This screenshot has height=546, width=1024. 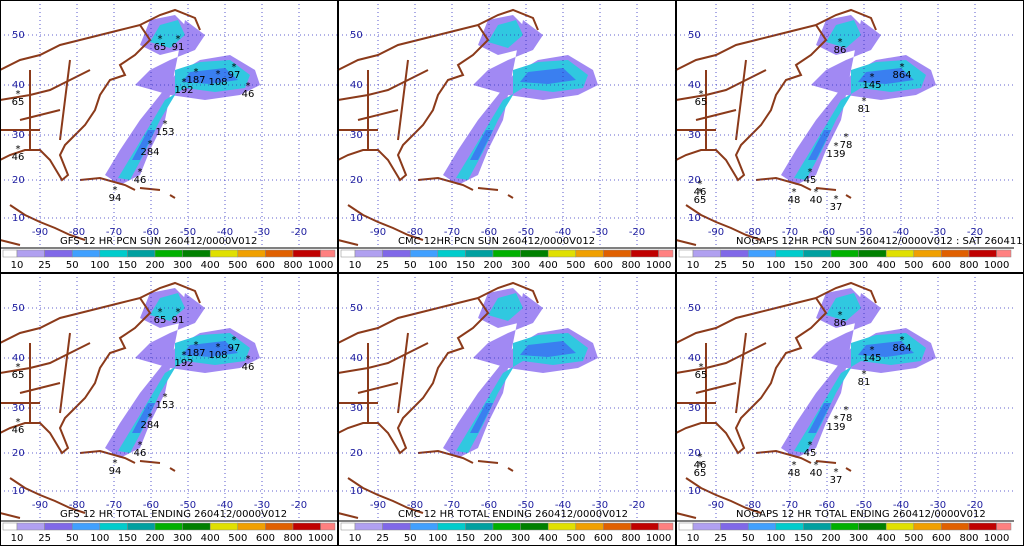 I want to click on lon-label: -40, so click(x=225, y=232).